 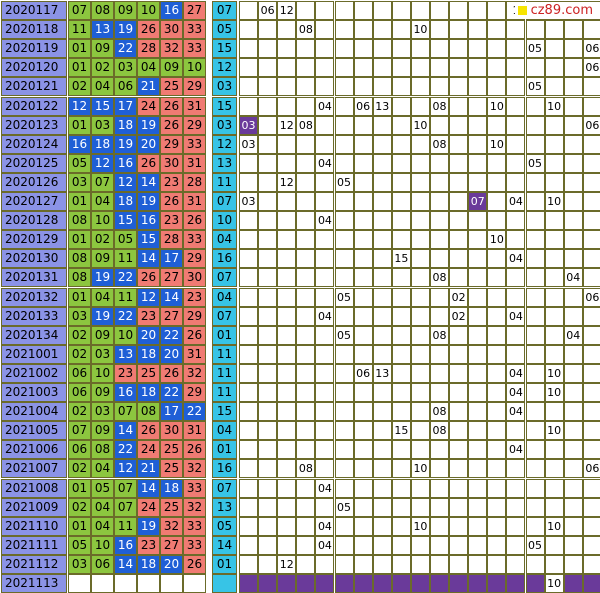 What do you see at coordinates (555, 10) in the screenshot?
I see `site-logo: cz89.com` at bounding box center [555, 10].